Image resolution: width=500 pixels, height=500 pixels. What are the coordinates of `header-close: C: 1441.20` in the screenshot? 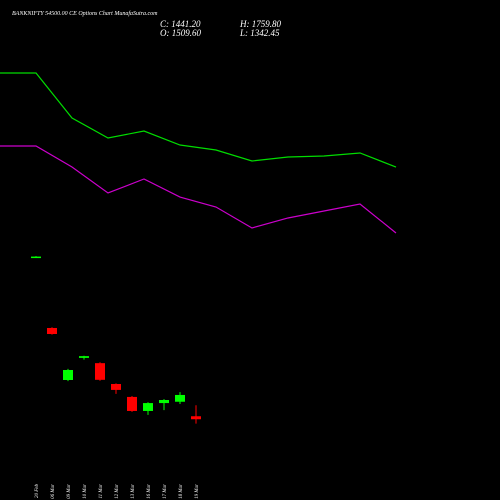 It's located at (180, 24).